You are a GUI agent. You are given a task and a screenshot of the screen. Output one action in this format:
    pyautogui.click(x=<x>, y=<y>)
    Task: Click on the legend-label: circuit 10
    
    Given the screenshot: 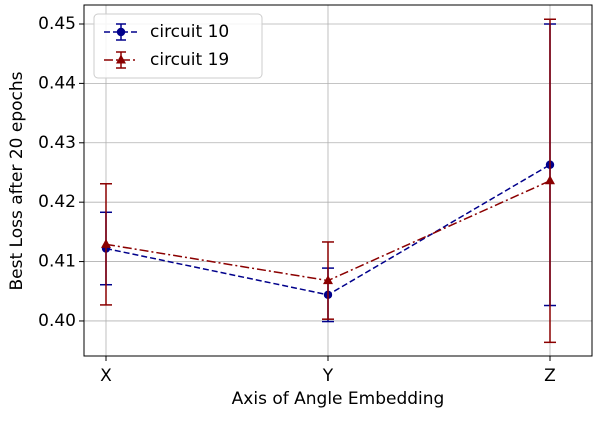 What is the action you would take?
    pyautogui.click(x=189, y=32)
    